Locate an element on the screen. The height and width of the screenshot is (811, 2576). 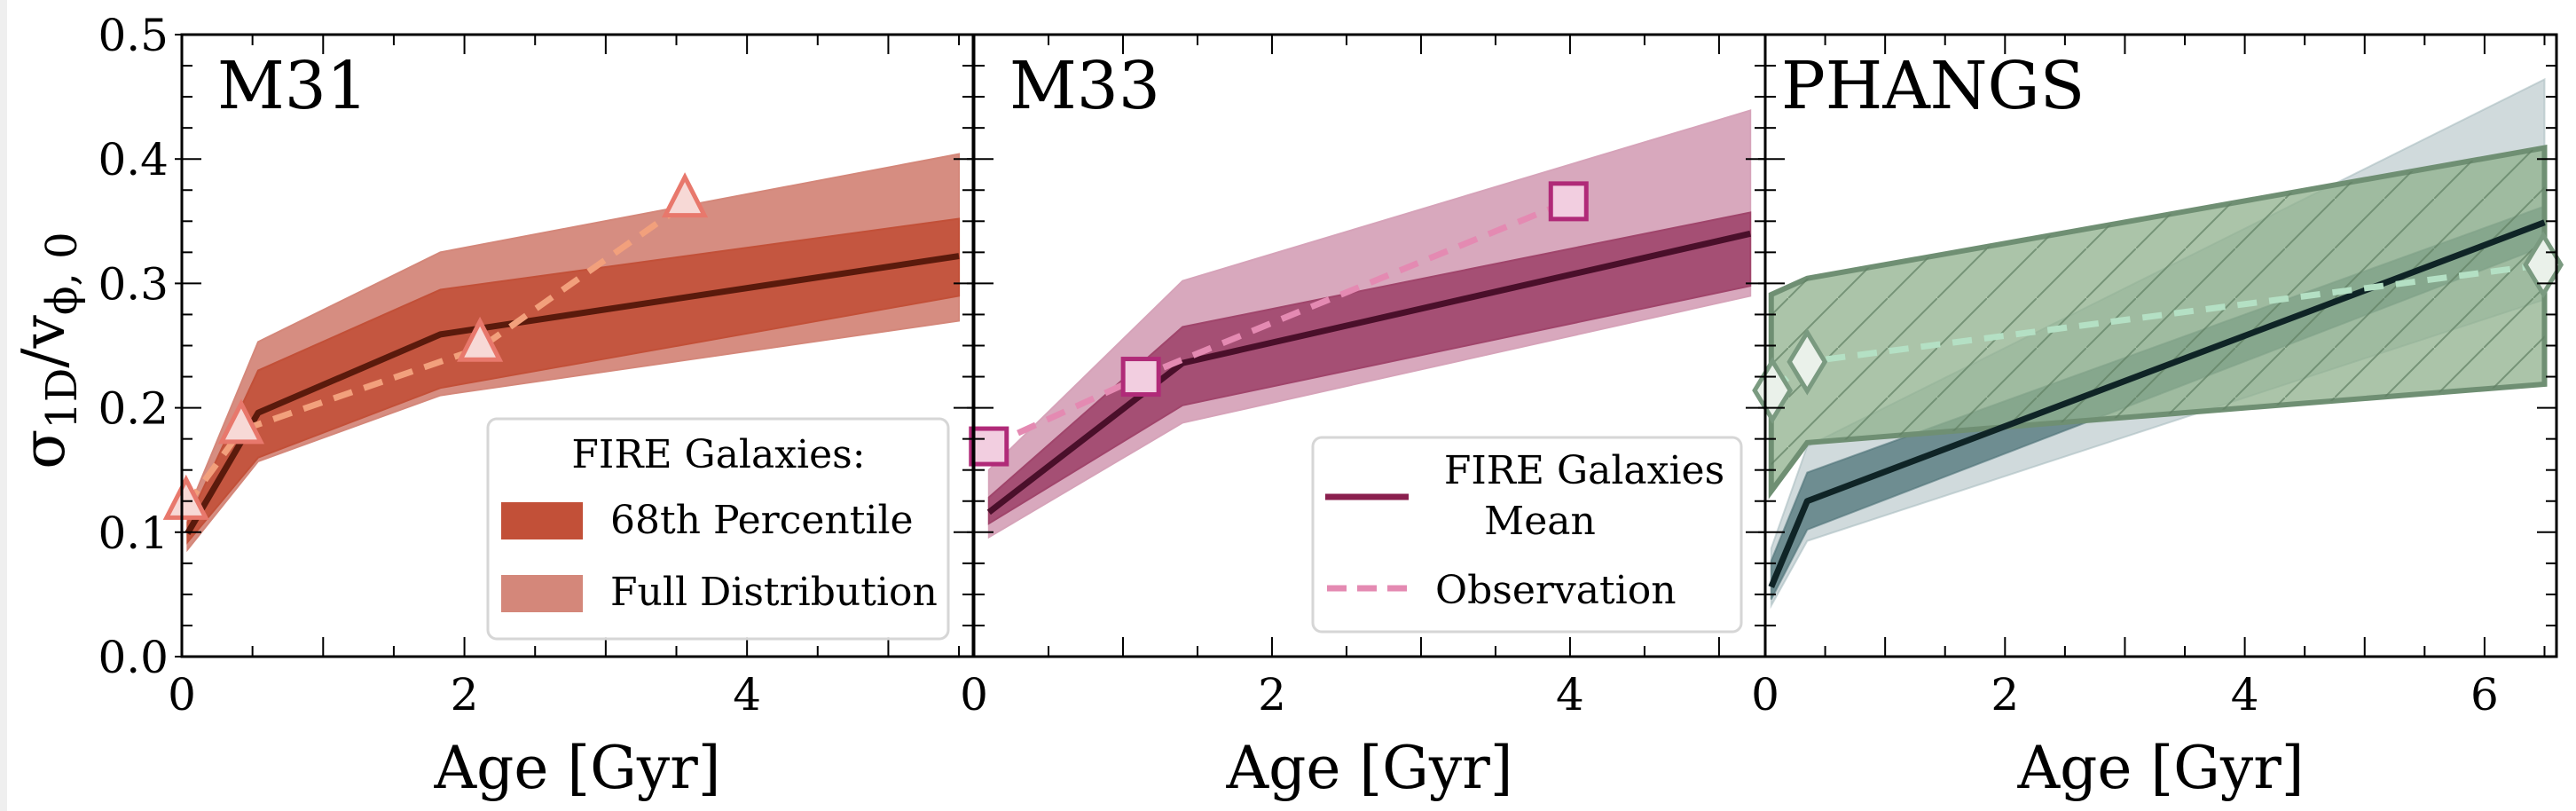
observation-range-hatch is located at coordinates (2158, 320).